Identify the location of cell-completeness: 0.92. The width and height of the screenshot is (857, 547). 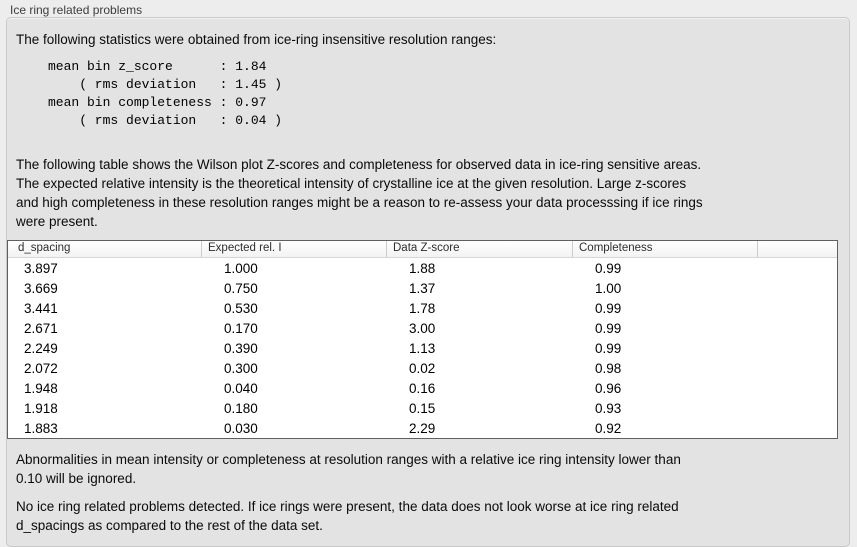
(608, 428).